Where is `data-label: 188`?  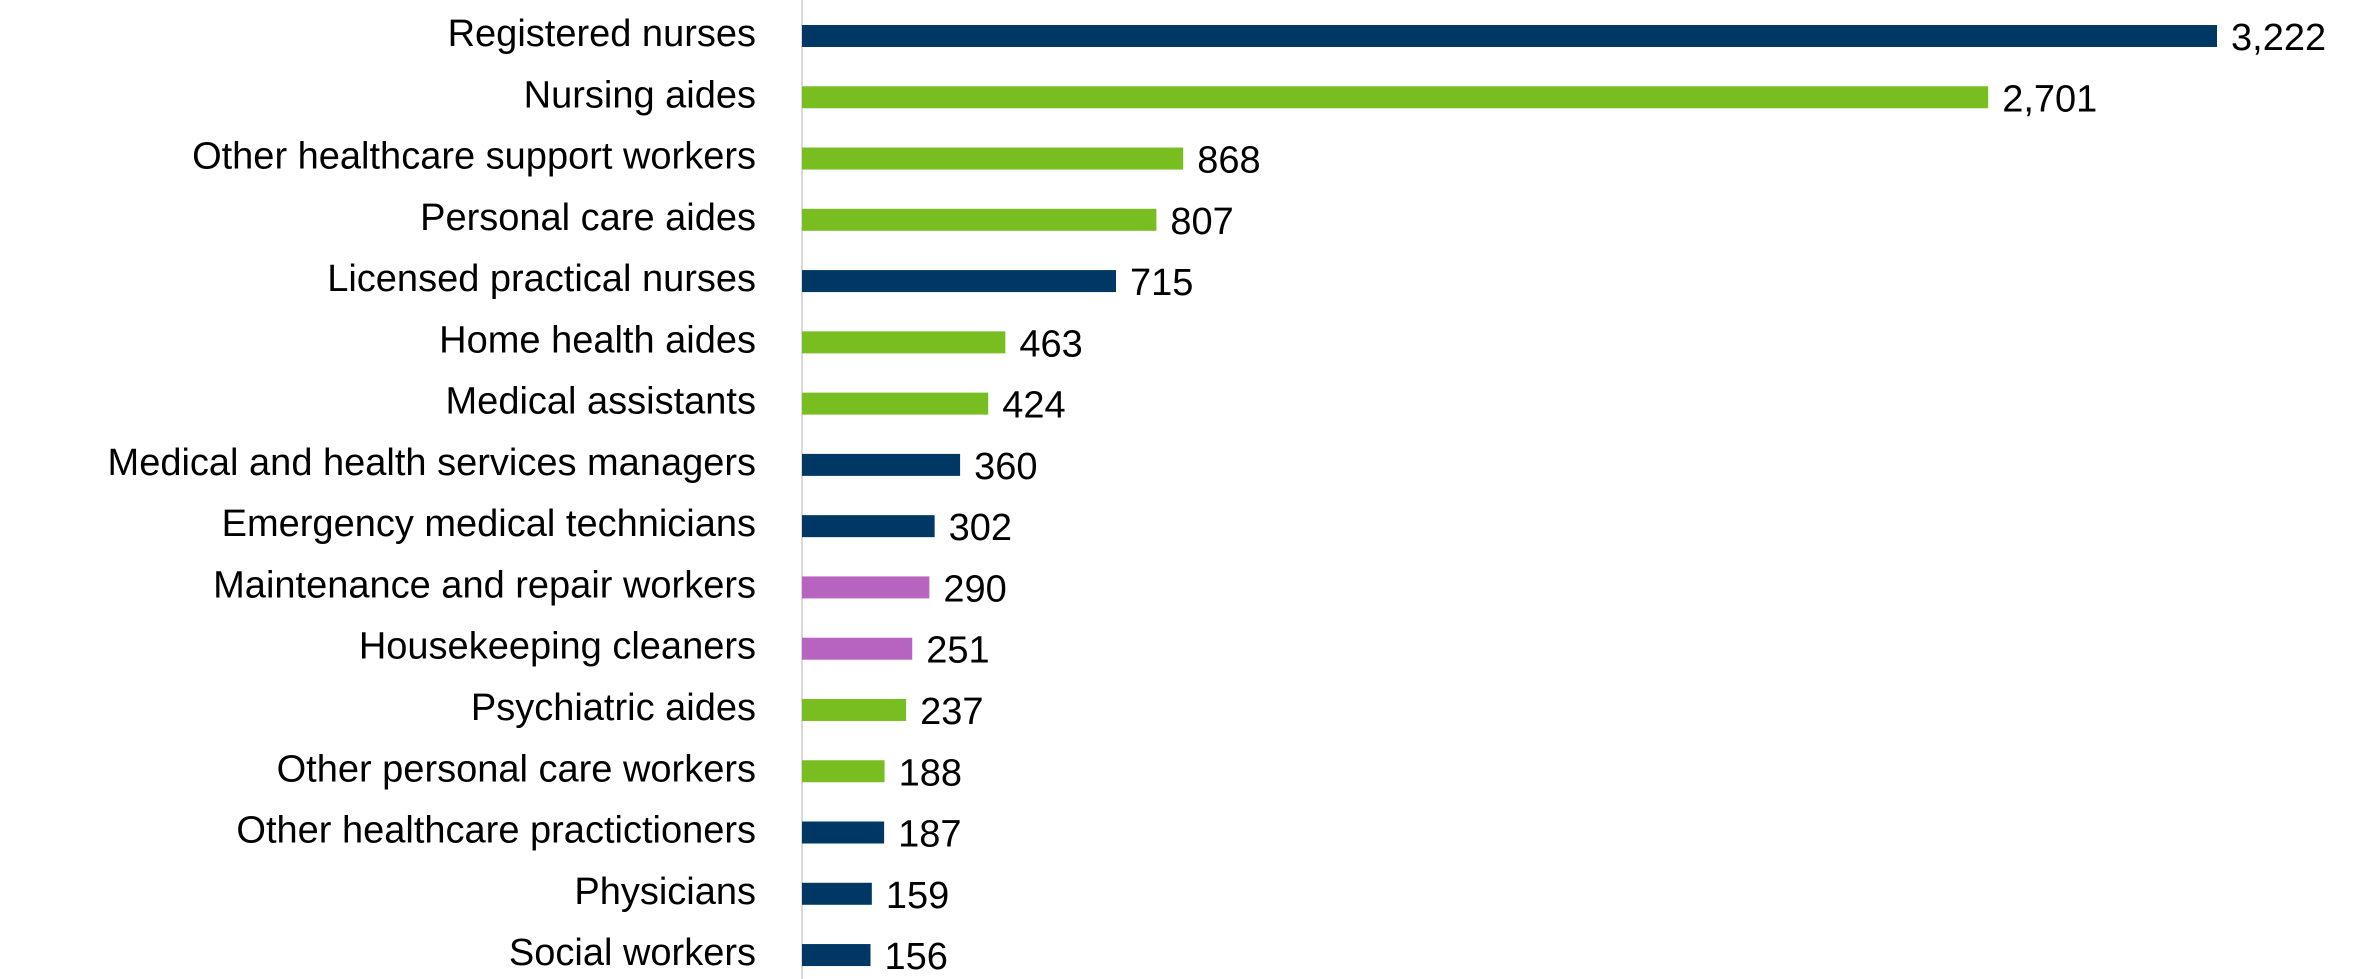 data-label: 188 is located at coordinates (930, 773).